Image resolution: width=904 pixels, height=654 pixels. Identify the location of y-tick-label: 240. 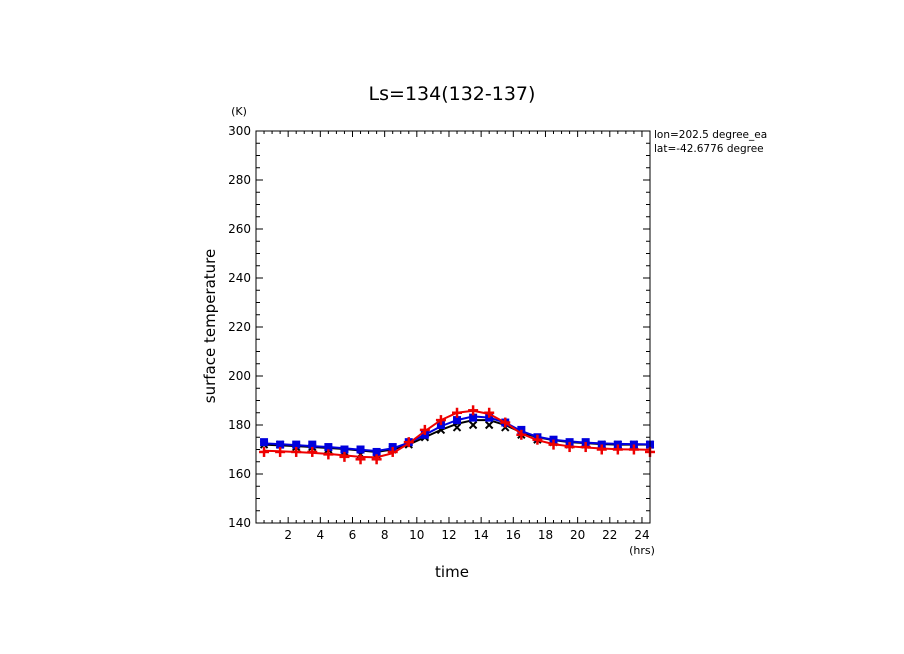
(239, 278).